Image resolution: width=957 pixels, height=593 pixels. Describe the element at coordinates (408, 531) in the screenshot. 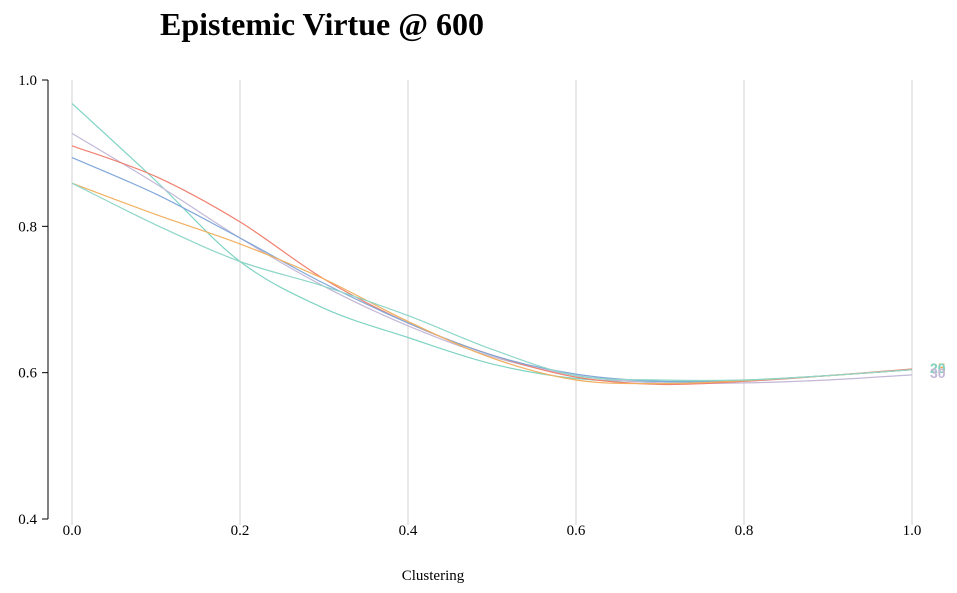

I see `x-tick-label: 0.4` at that location.